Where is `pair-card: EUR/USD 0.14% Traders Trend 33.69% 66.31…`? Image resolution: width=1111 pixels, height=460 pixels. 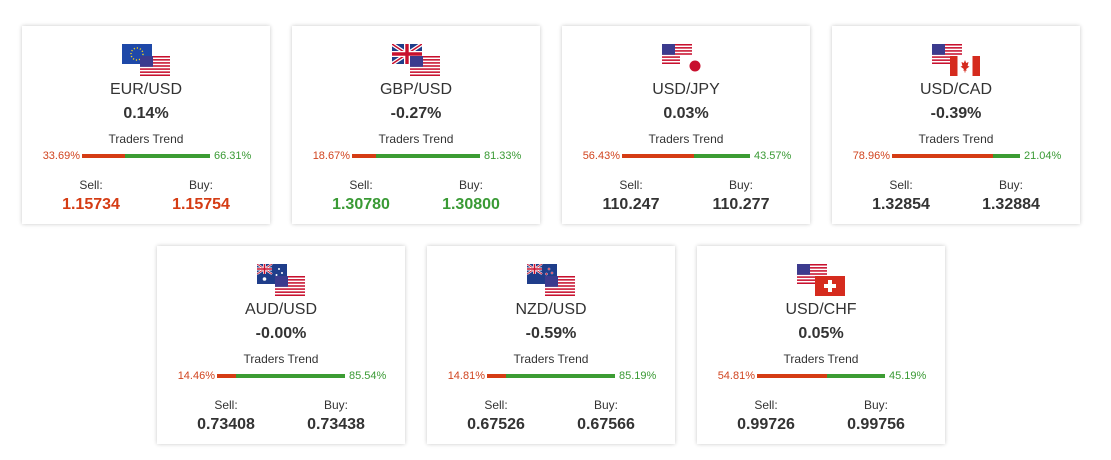 pair-card: EUR/USD 0.14% Traders Trend 33.69% 66.31… is located at coordinates (146, 125).